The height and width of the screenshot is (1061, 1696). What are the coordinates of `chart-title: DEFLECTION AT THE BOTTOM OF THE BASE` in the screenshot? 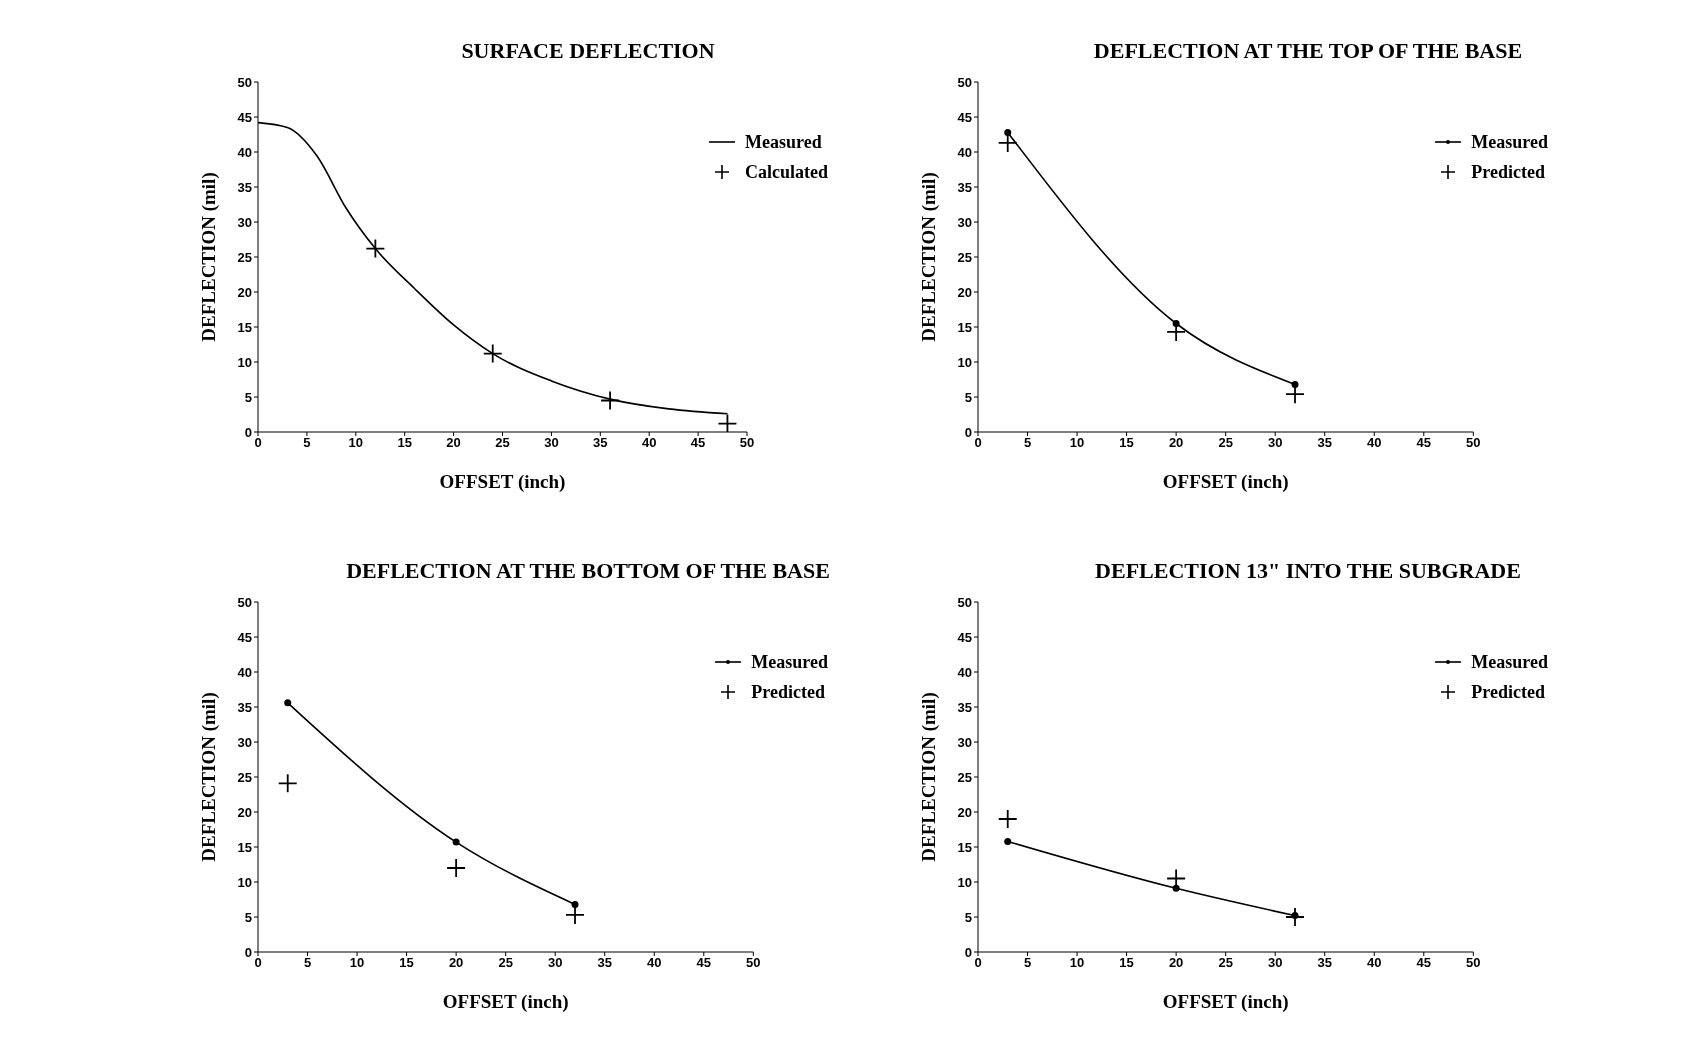 It's located at (588, 571).